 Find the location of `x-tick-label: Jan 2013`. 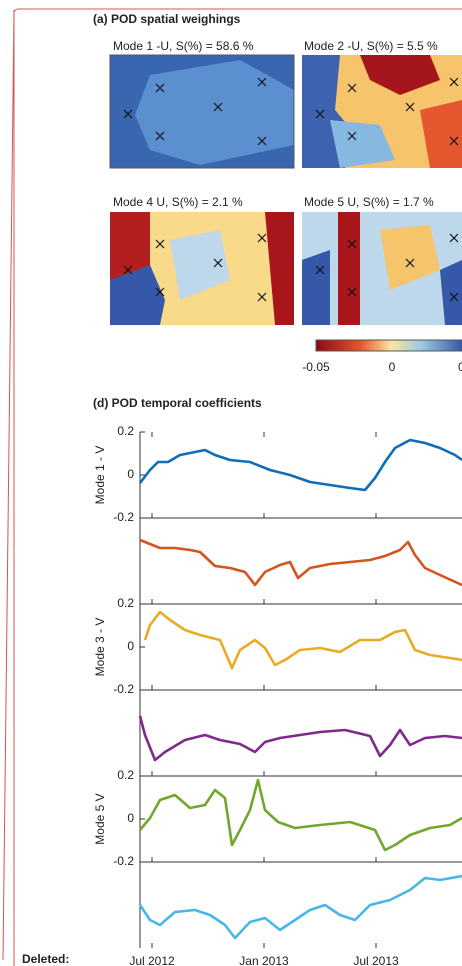

x-tick-label: Jan 2013 is located at coordinates (264, 960).